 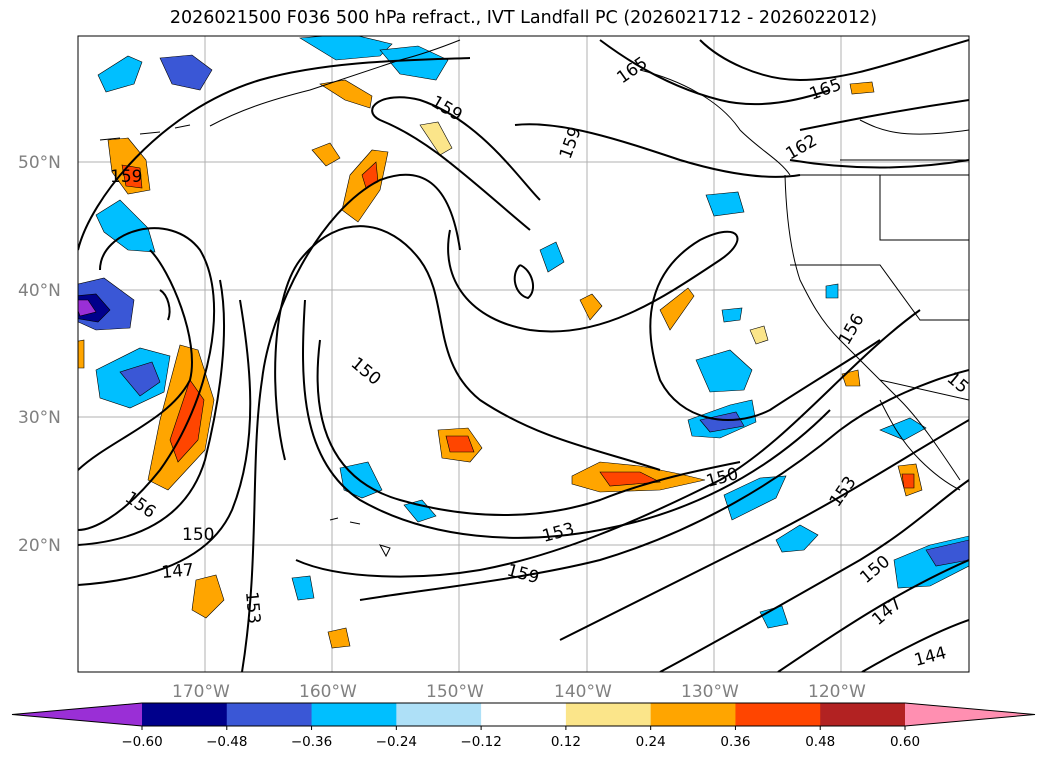 I want to click on patch-cool-min, so click(x=87, y=308).